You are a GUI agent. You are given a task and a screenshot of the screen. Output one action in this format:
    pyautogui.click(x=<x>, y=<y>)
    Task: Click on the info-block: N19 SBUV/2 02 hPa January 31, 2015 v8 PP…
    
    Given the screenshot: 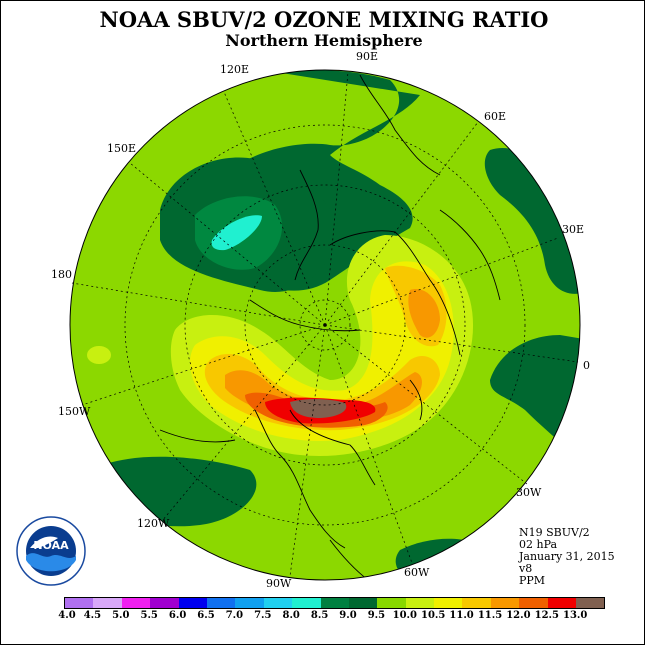 What is the action you would take?
    pyautogui.click(x=567, y=557)
    